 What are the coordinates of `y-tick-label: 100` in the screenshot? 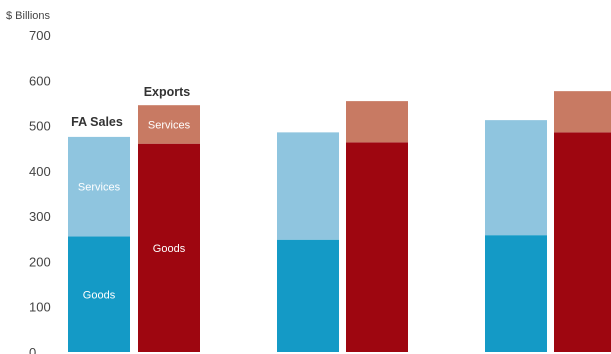 It's located at (40, 307).